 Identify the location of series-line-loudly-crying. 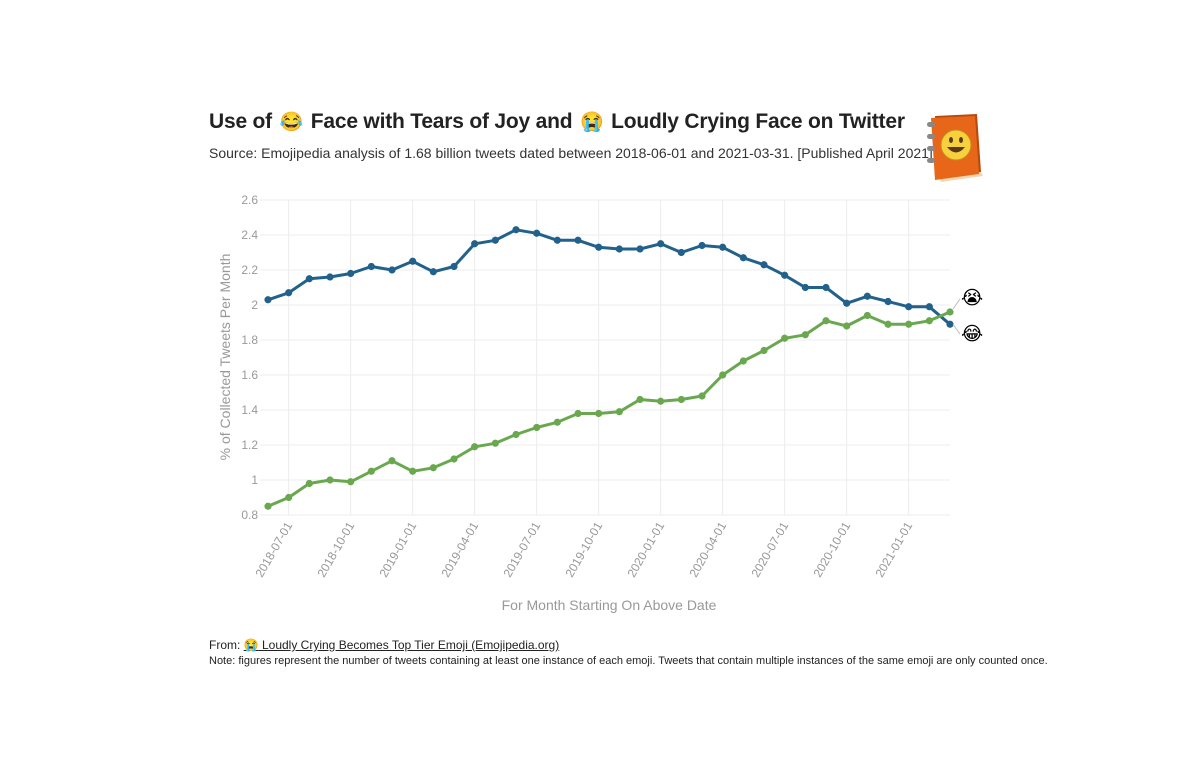
(609, 409).